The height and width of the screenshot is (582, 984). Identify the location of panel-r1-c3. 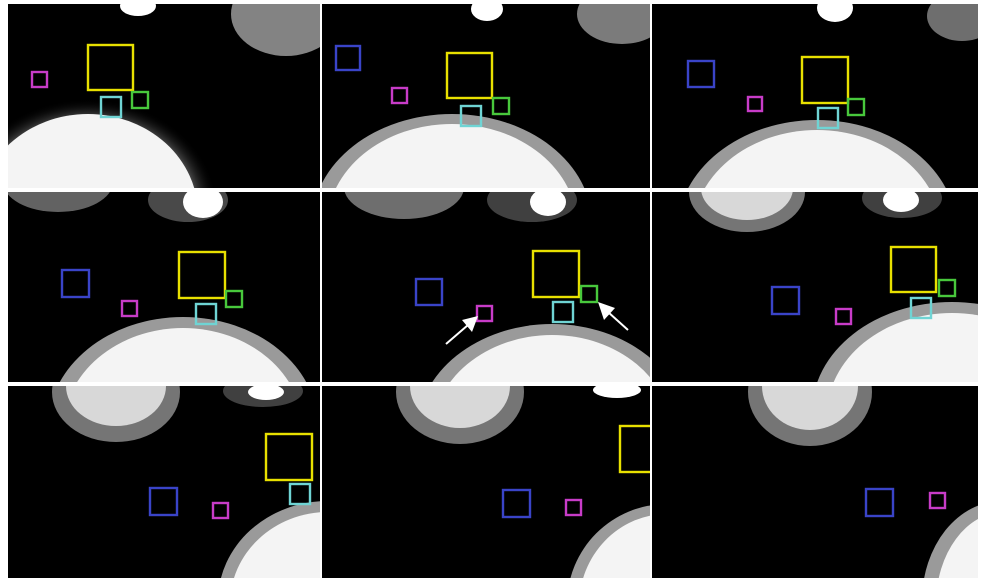
(815, 96).